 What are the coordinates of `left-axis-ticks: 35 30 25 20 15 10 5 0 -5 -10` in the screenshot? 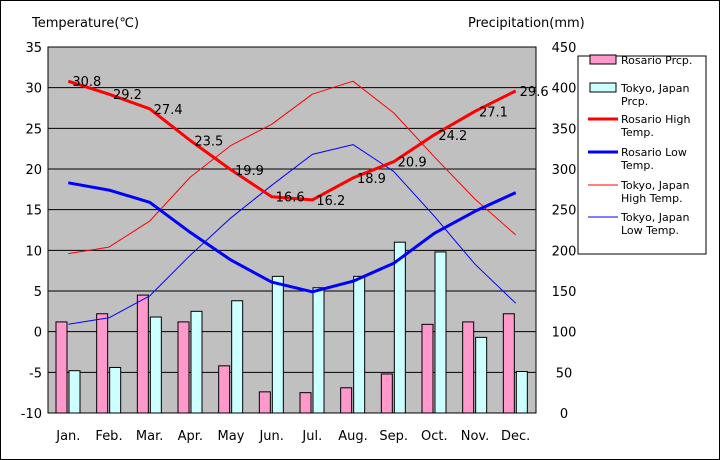 It's located at (31, 231).